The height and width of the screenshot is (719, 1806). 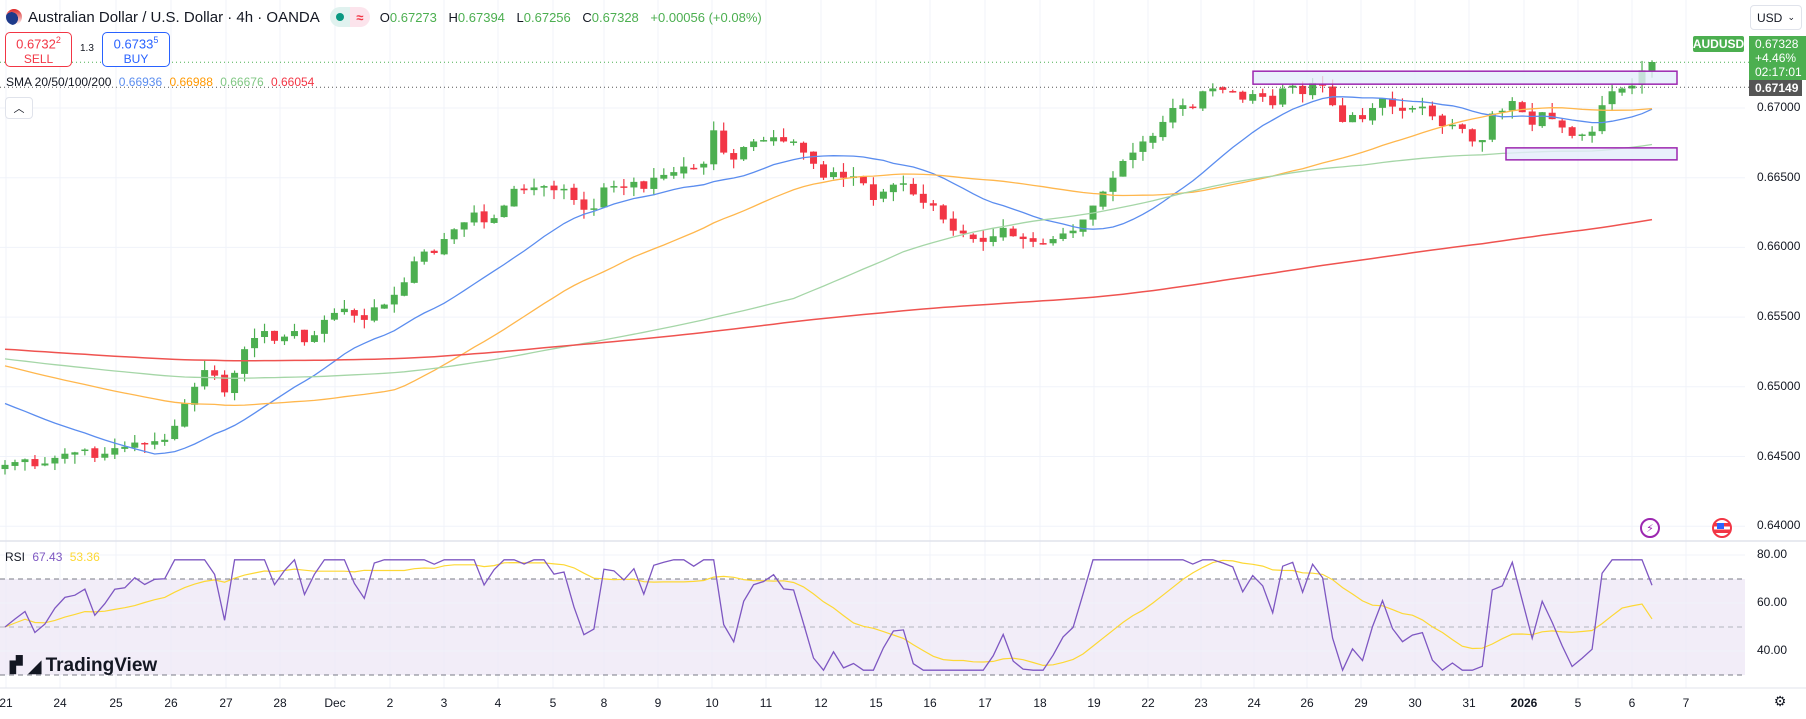 I want to click on market-status: ≈, so click(x=349, y=17).